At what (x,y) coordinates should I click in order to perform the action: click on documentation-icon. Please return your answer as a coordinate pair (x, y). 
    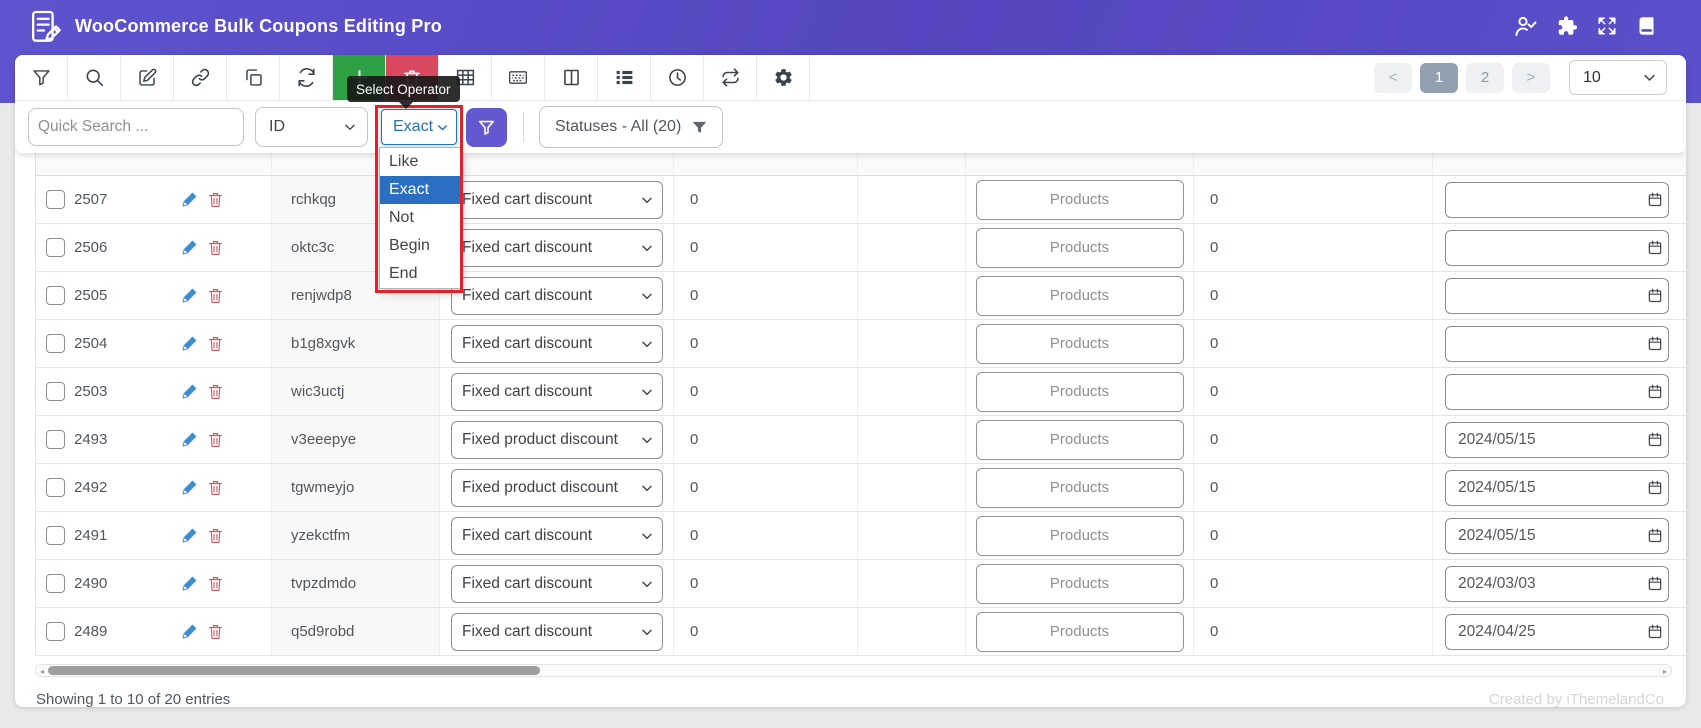
    Looking at the image, I should click on (1646, 26).